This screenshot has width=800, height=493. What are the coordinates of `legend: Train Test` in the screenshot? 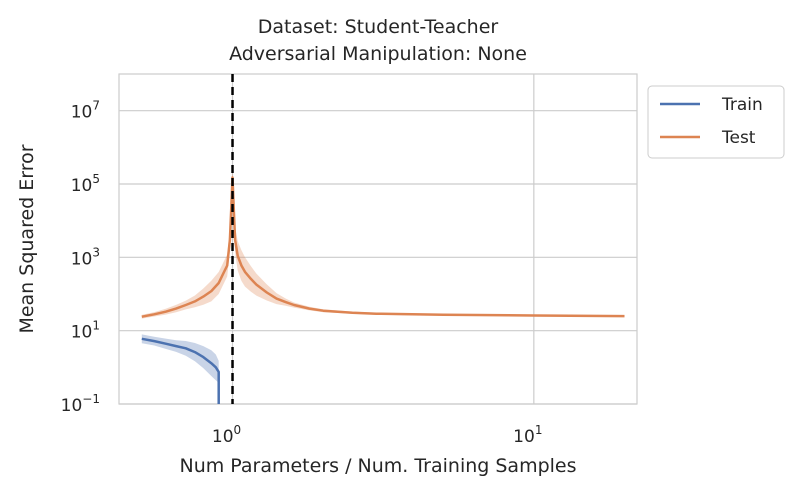 It's located at (716, 122).